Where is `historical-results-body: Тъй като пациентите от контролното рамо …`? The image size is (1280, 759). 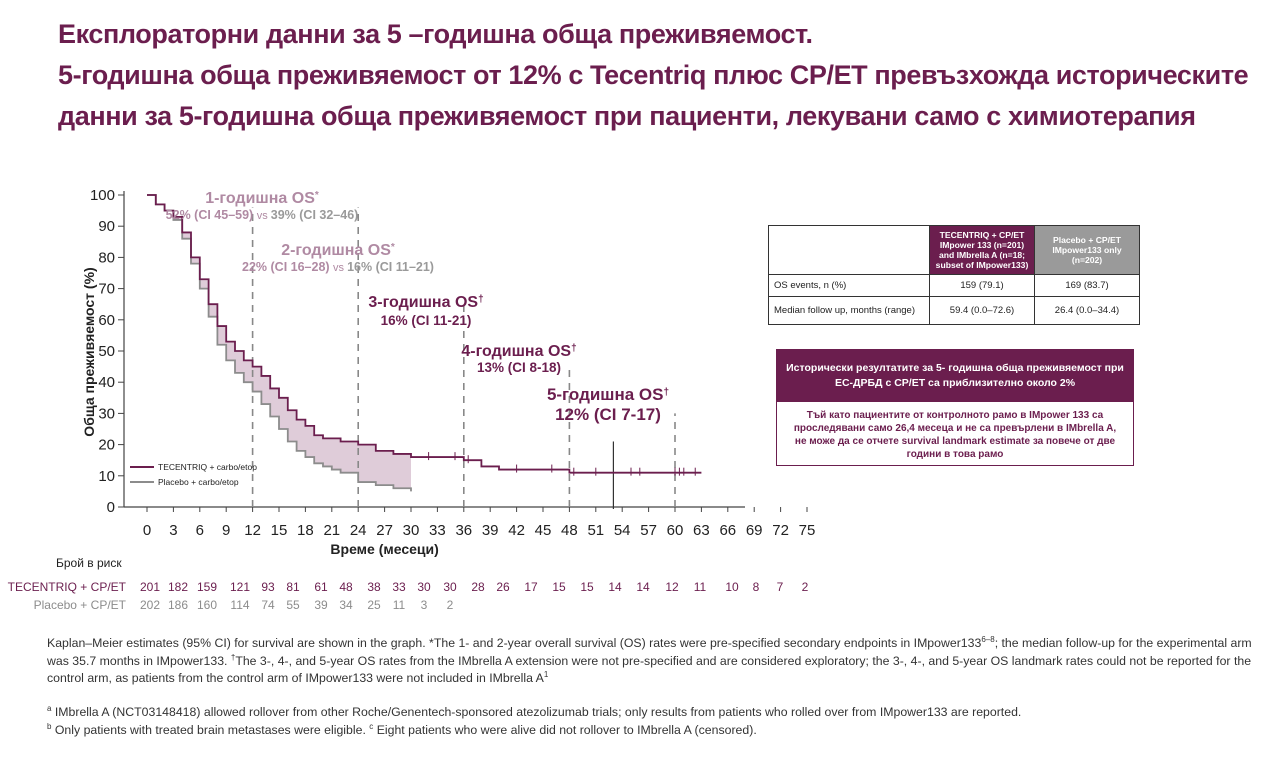 historical-results-body: Тъй като пациентите от контролното рамо … is located at coordinates (955, 433).